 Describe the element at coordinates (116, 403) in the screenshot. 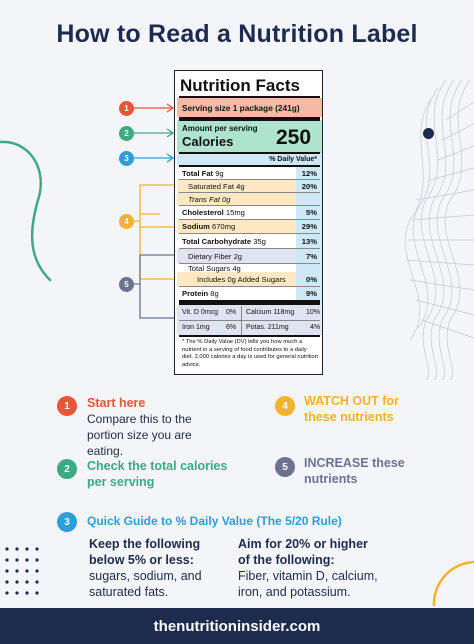

I see `step-1-title: Start here` at that location.